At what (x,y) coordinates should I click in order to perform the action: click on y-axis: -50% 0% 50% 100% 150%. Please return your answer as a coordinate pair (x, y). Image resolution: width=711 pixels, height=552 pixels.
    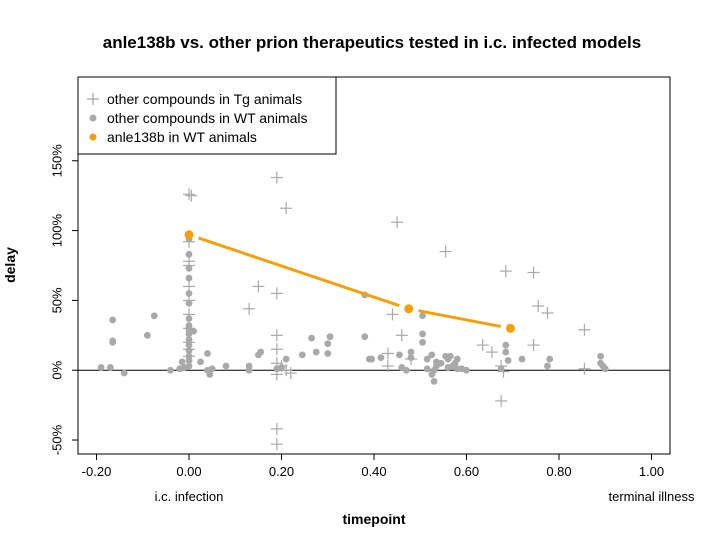
    Looking at the image, I should click on (63, 299).